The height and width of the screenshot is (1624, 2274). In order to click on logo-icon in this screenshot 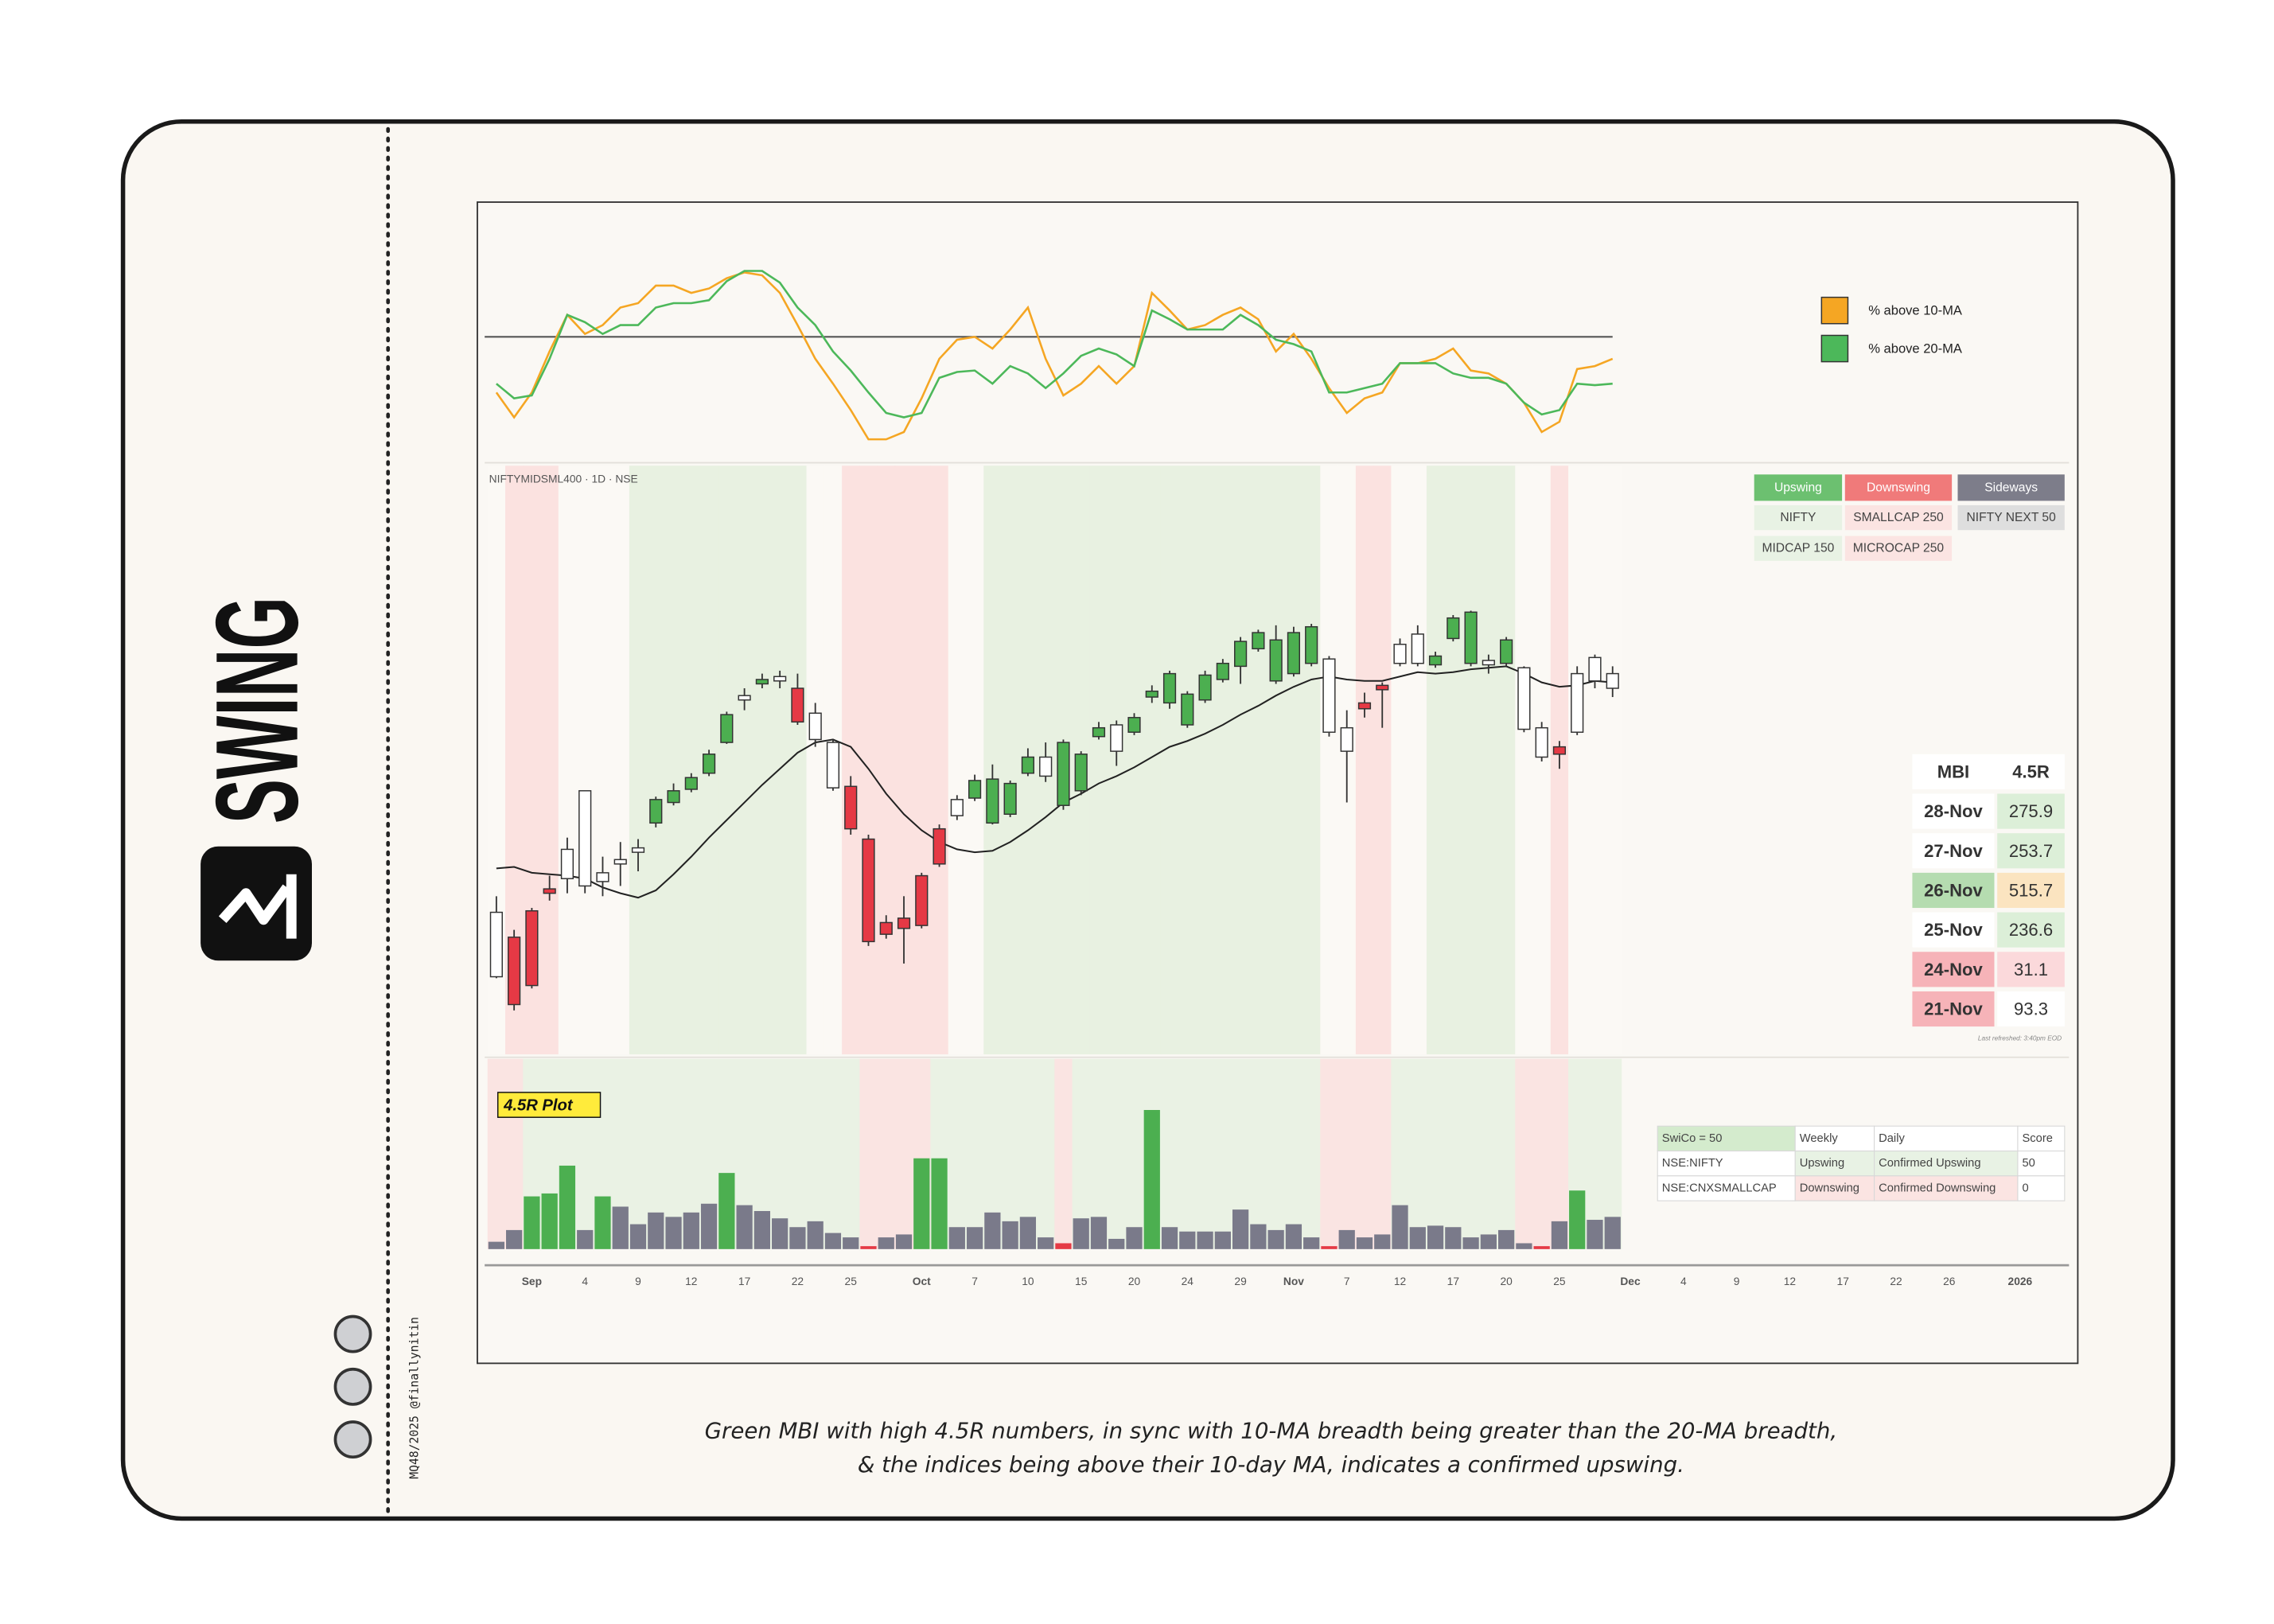, I will do `click(254, 904)`.